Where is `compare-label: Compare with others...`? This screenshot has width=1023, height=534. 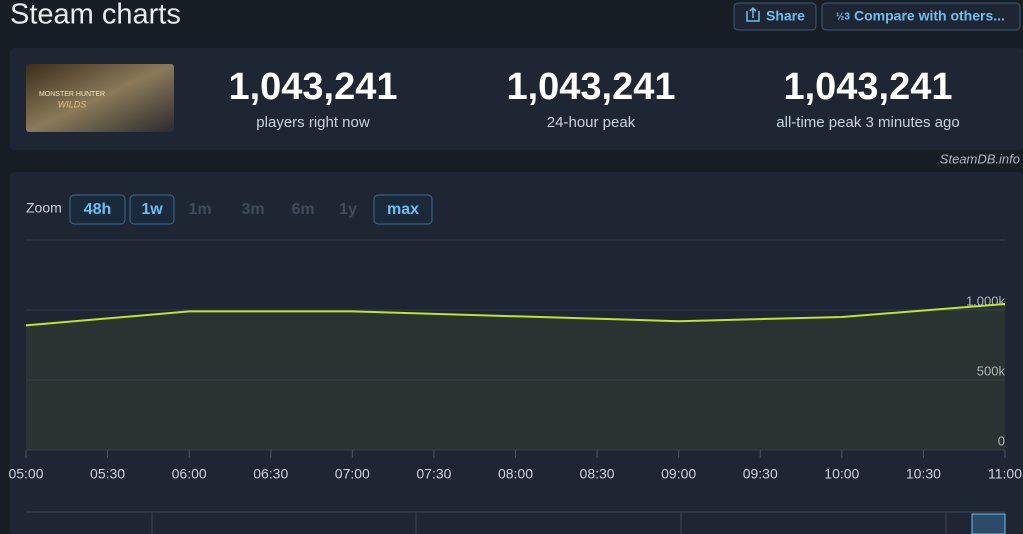 compare-label: Compare with others... is located at coordinates (929, 16).